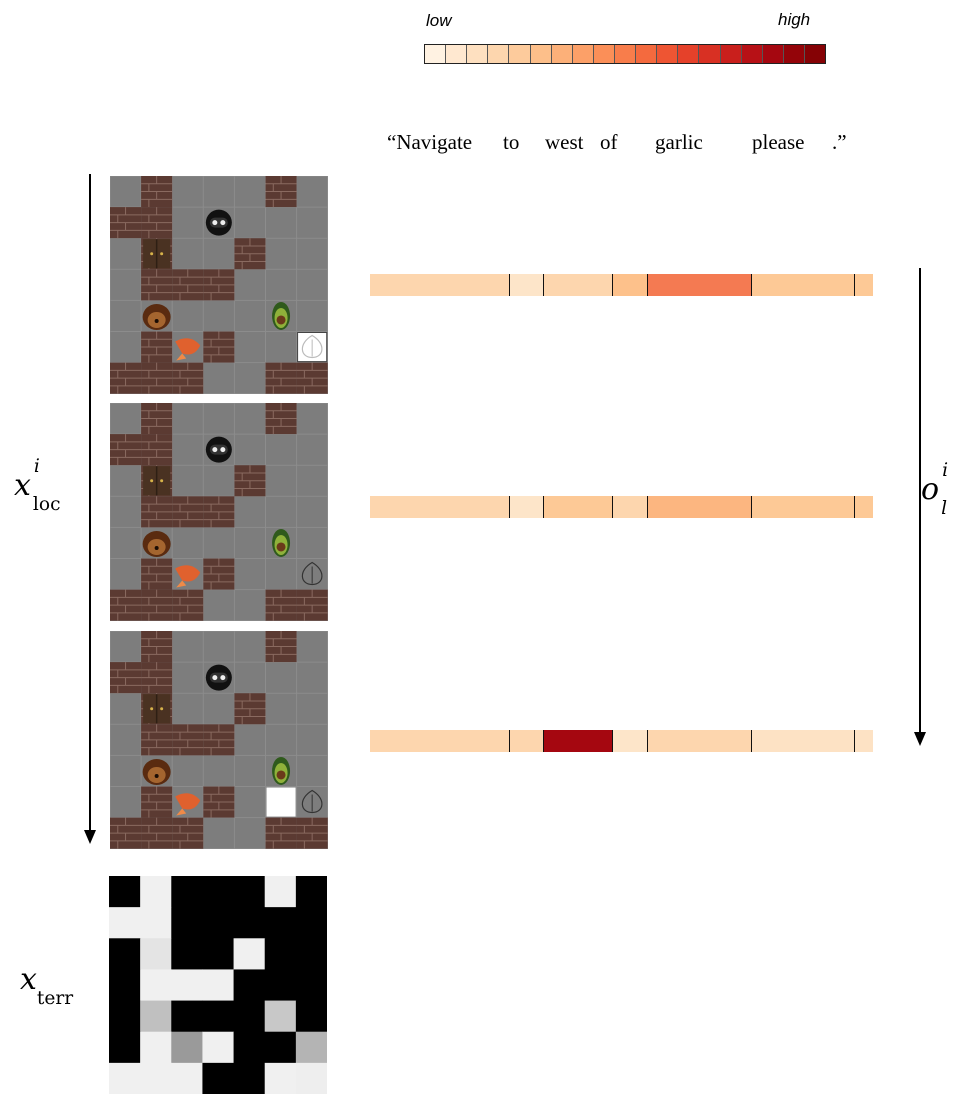  I want to click on door-icon, so click(157, 709).